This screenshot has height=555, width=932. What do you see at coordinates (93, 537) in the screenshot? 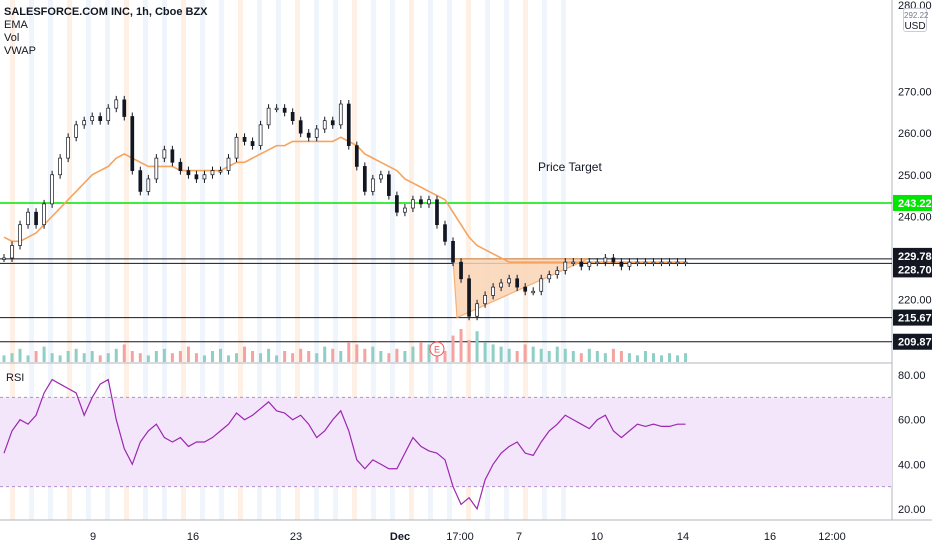
I see `time-tick-label: 9` at bounding box center [93, 537].